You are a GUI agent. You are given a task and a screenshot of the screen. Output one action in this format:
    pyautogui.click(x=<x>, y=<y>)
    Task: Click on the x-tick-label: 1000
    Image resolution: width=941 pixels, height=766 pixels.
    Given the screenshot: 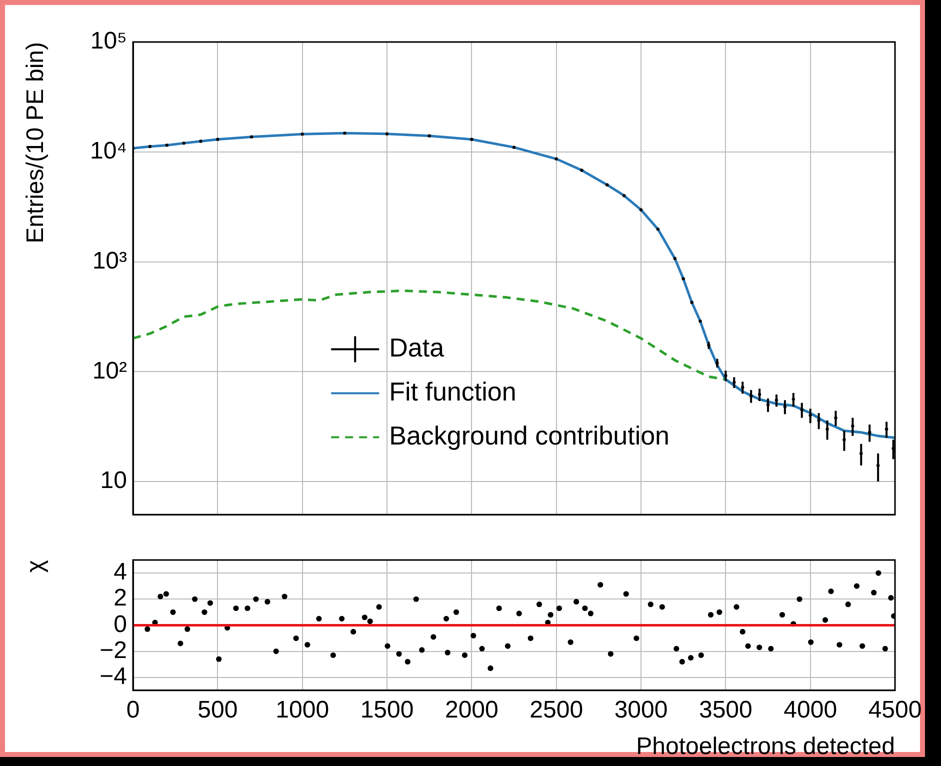 What is the action you would take?
    pyautogui.click(x=303, y=710)
    